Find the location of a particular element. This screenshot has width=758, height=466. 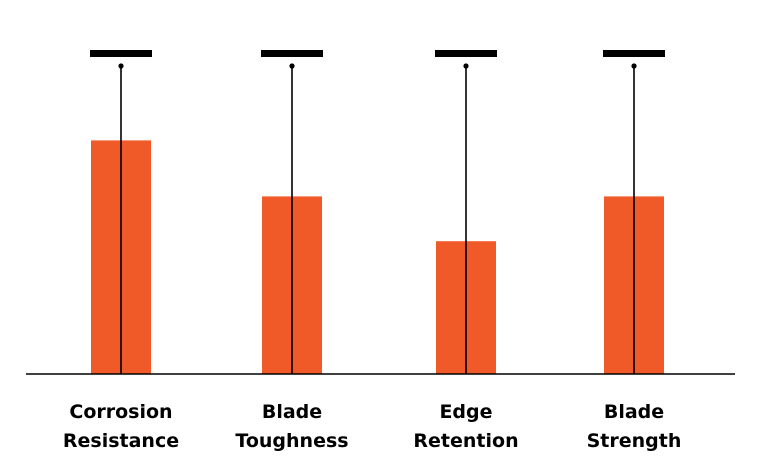

range-dot-blade-toughness is located at coordinates (292, 66).